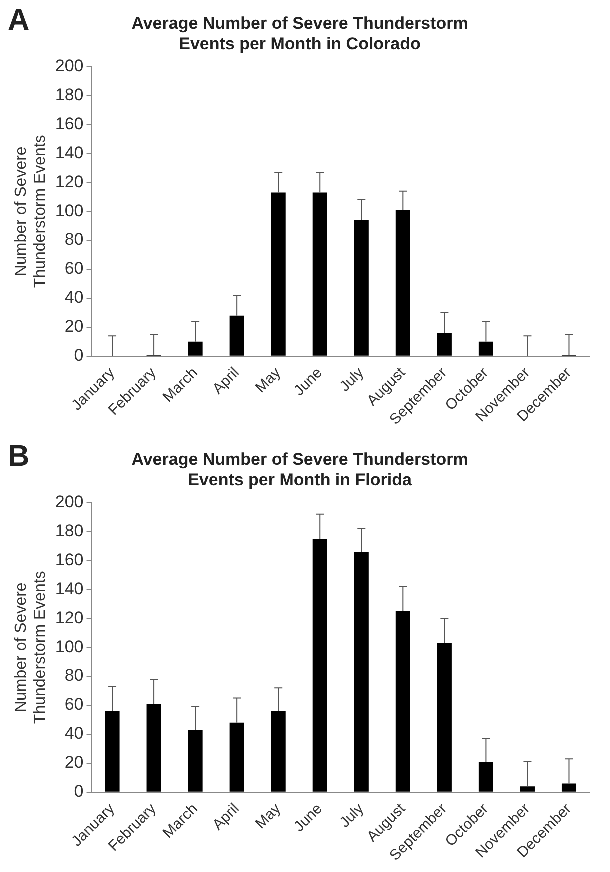 The height and width of the screenshot is (872, 610). Describe the element at coordinates (300, 34) in the screenshot. I see `chart-title: Average Number of Severe Thunderstorm Events per Month in Colorado` at that location.